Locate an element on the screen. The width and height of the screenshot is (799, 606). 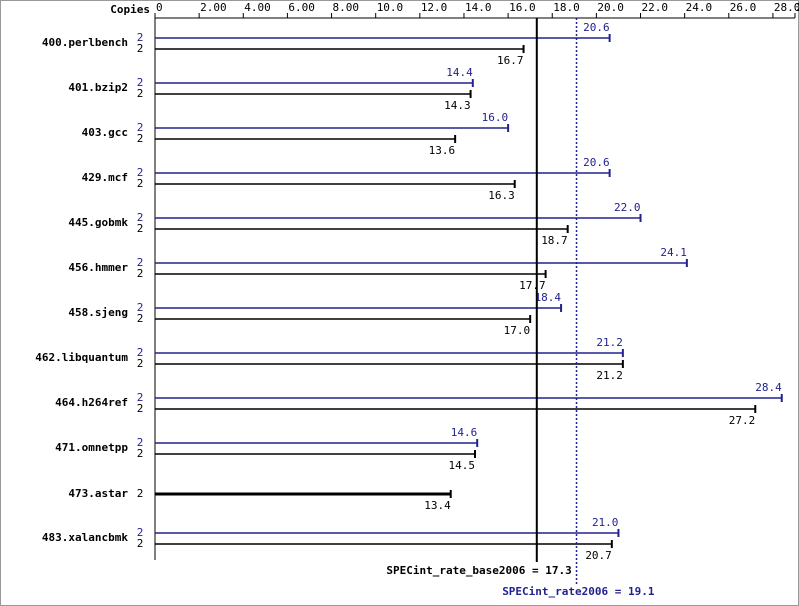
benchmark-label: 471.omnetpp is located at coordinates (91, 447).